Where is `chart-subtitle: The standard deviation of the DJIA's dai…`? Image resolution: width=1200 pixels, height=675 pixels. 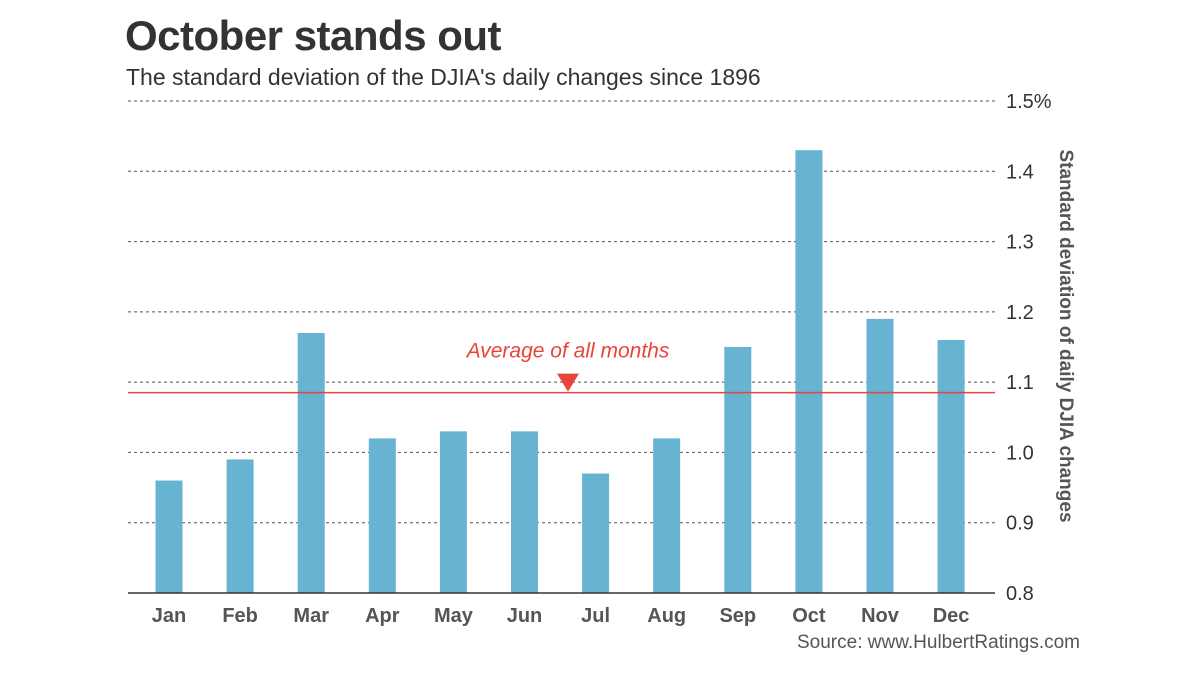
chart-subtitle: The standard deviation of the DJIA's dai… is located at coordinates (443, 77).